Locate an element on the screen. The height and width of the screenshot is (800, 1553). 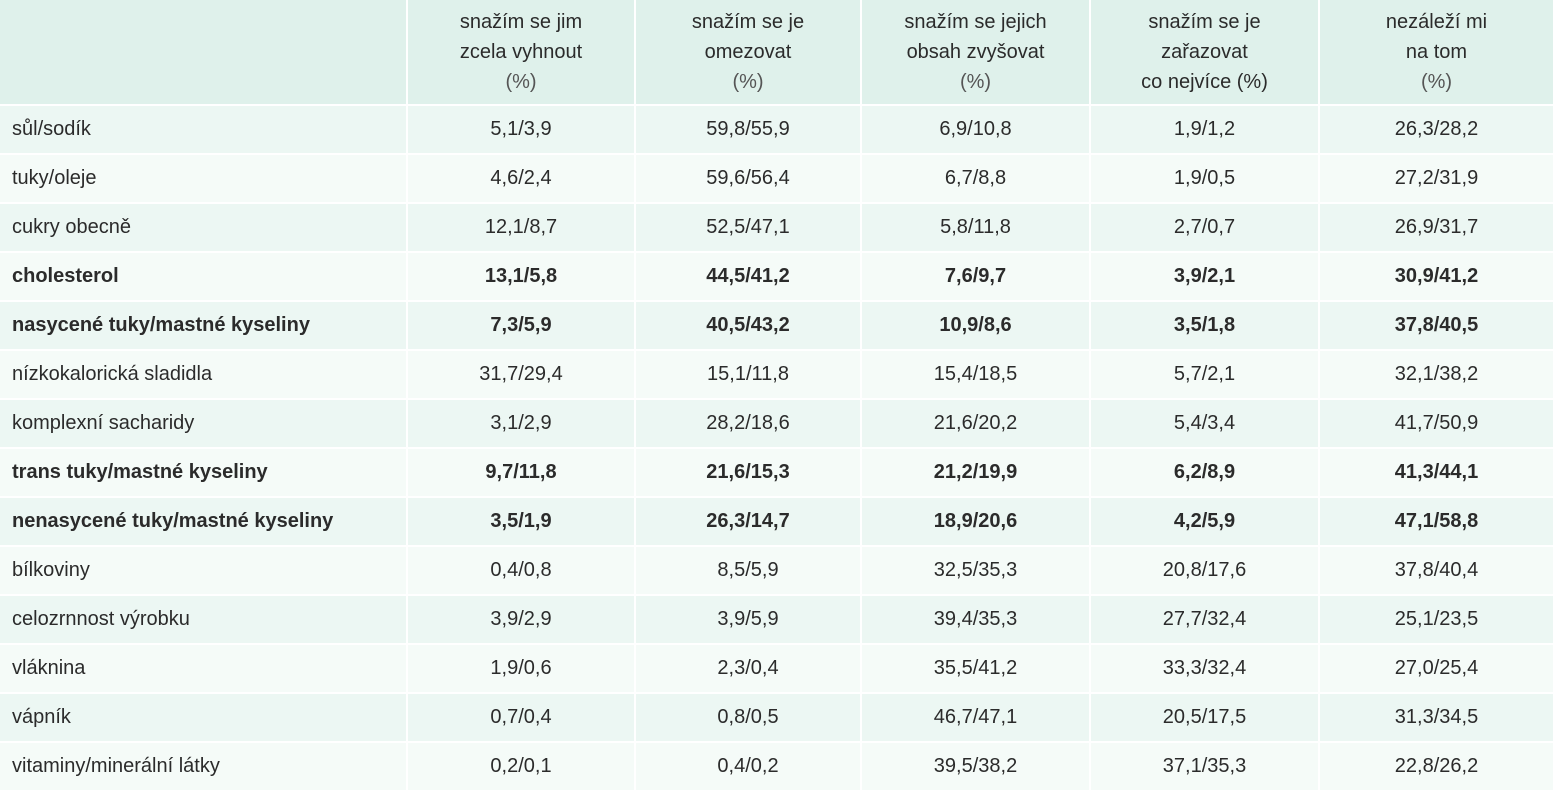
row-value-col-1: 0,4/0,8 is located at coordinates (520, 569).